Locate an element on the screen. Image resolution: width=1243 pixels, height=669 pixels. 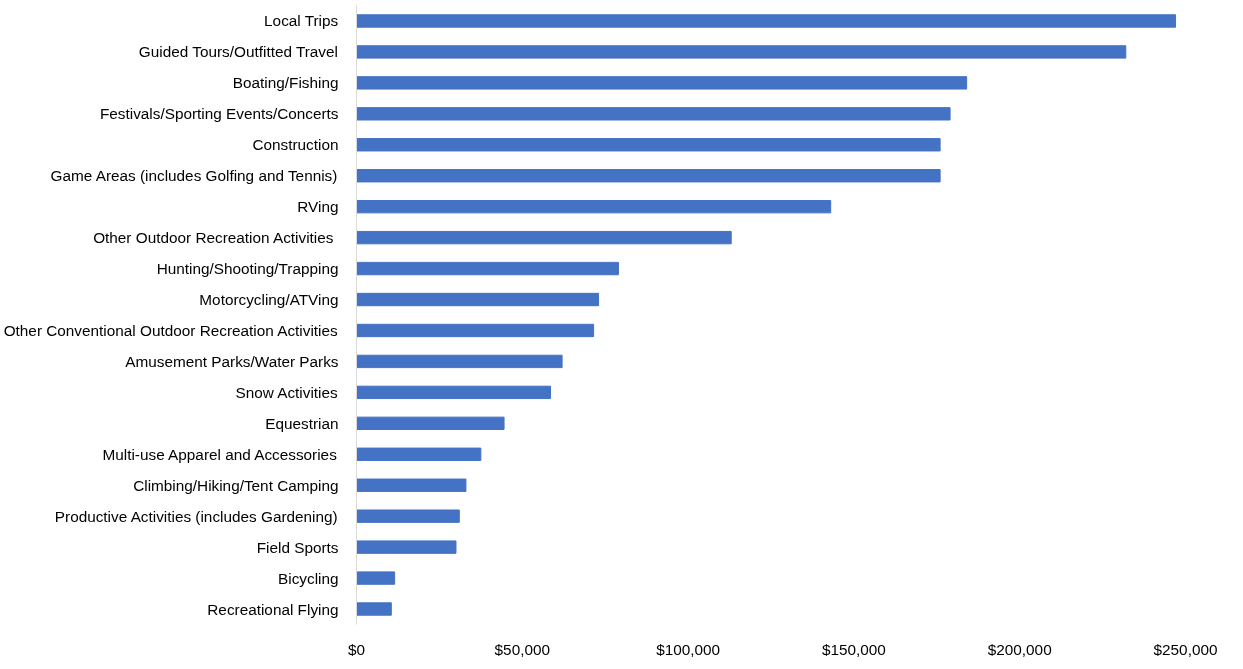
y-tick-label: Other Outdoor Recreation Activities is located at coordinates (213, 238).